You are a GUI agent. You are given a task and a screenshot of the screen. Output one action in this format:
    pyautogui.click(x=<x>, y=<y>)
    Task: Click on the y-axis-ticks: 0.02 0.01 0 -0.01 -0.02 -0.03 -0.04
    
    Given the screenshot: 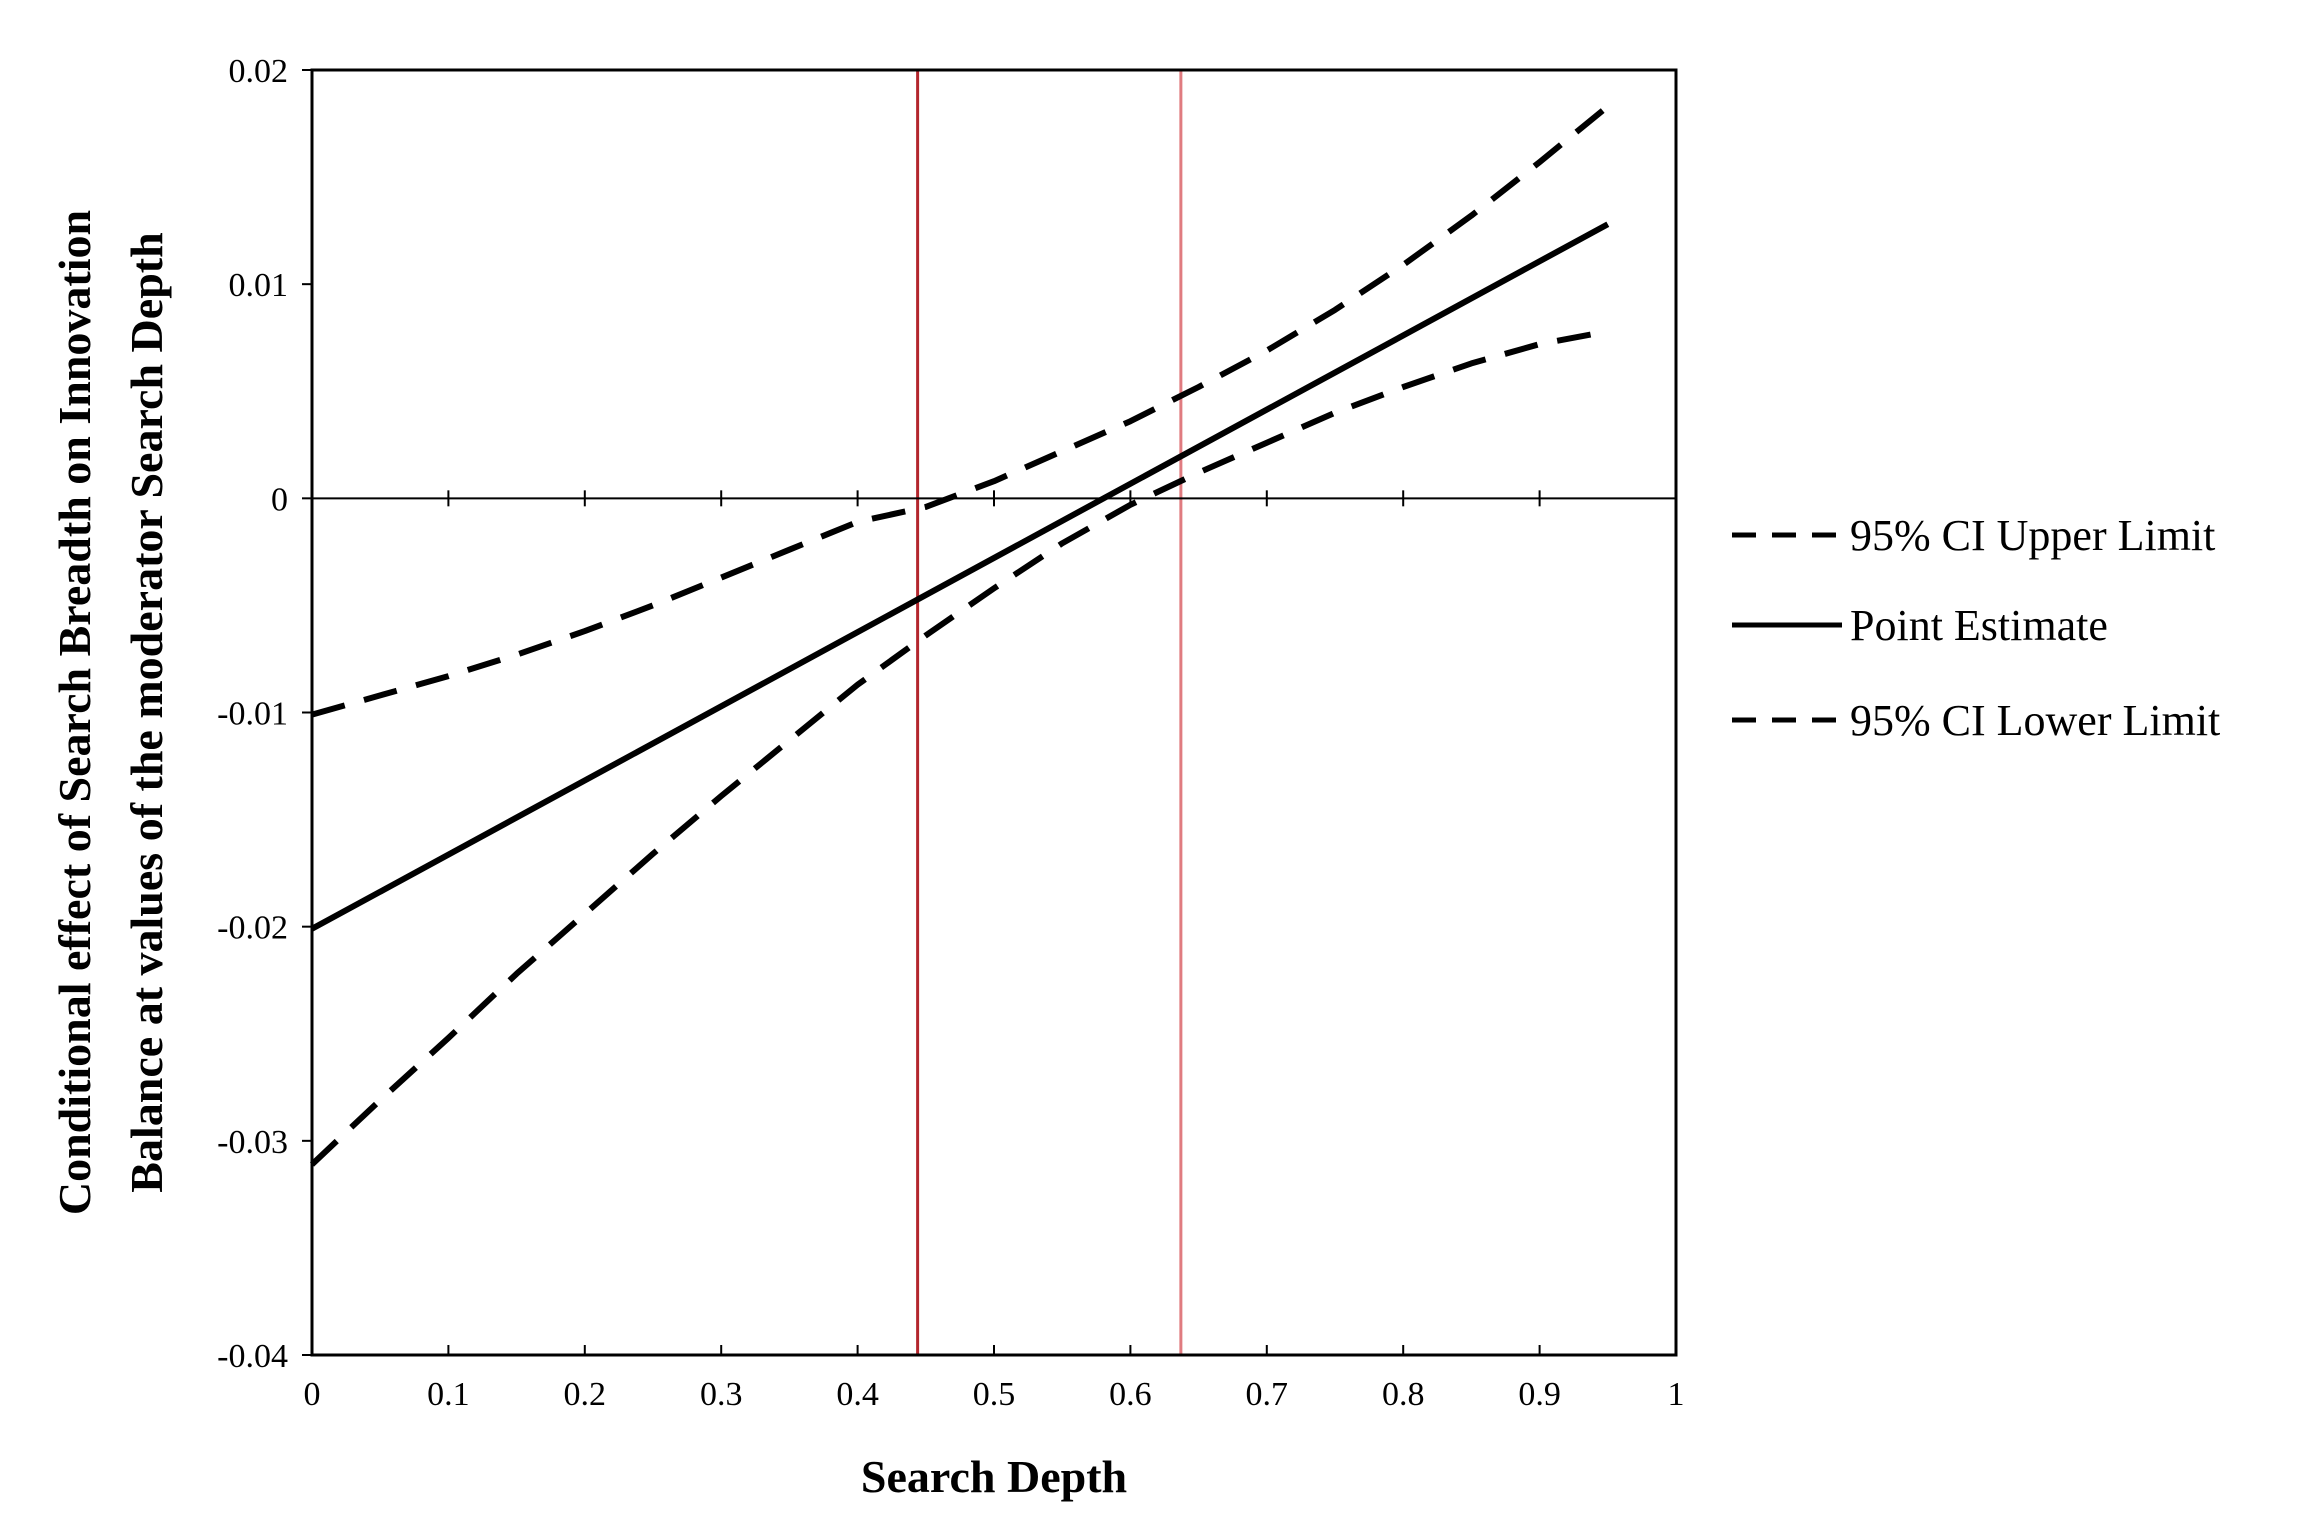 What is the action you would take?
    pyautogui.click(x=264, y=714)
    